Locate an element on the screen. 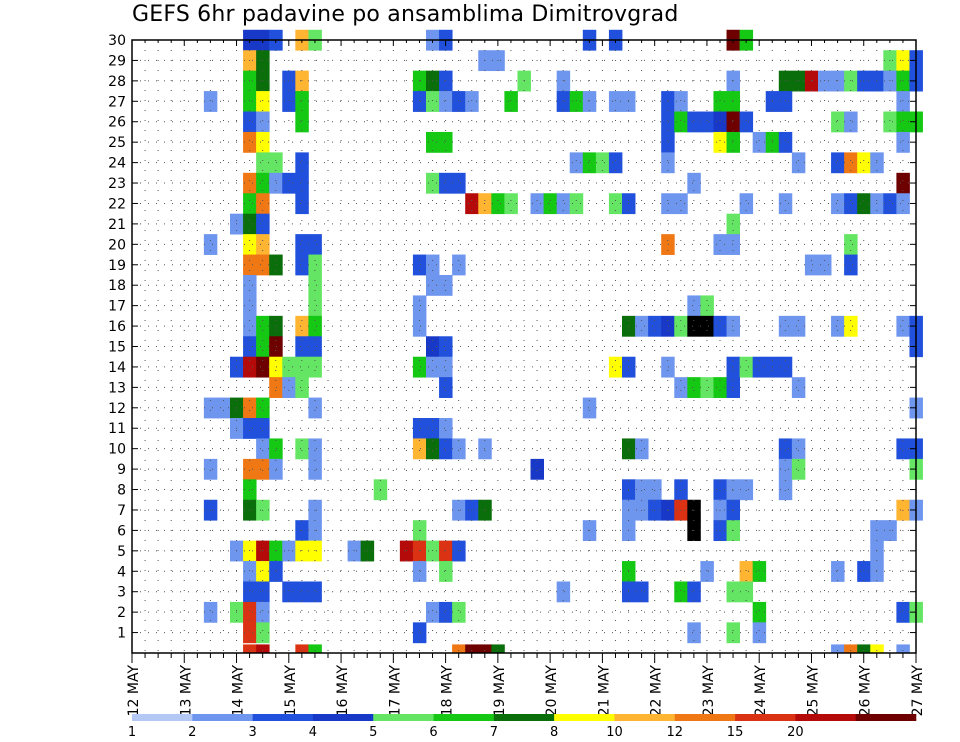  y-tick-label: 13 is located at coordinates (117, 388).